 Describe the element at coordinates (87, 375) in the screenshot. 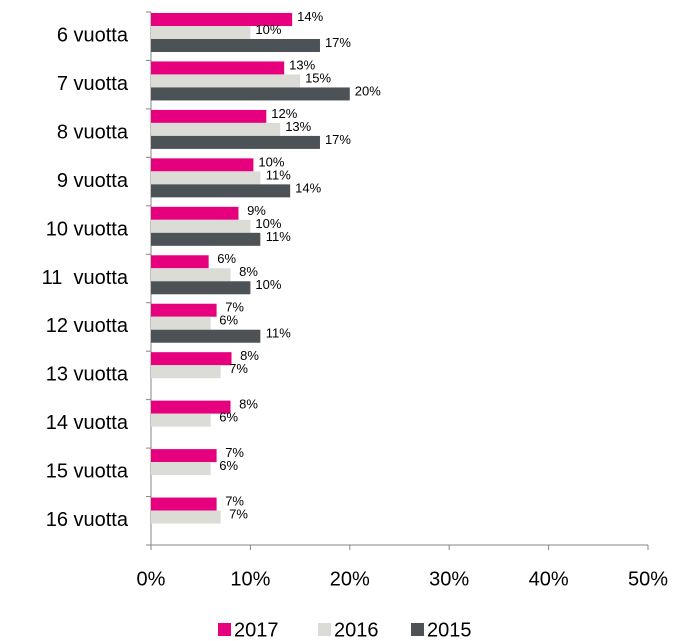

I see `category-label: 13 vuotta` at that location.